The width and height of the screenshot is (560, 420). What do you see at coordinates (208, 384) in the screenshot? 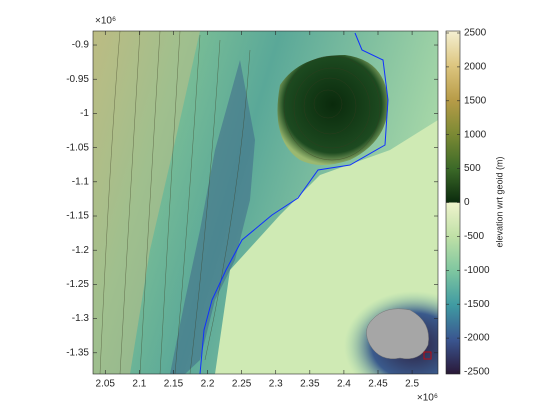
I see `x-tick-label: 2.2` at bounding box center [208, 384].